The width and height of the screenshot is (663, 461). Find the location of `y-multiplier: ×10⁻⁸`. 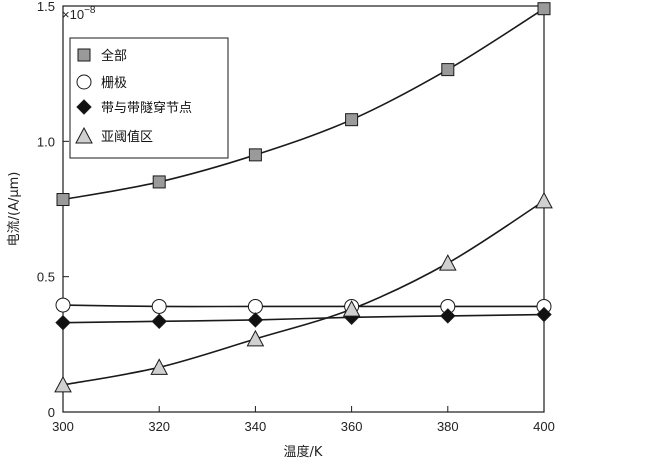

y-multiplier: ×10⁻⁸ is located at coordinates (79, 13).